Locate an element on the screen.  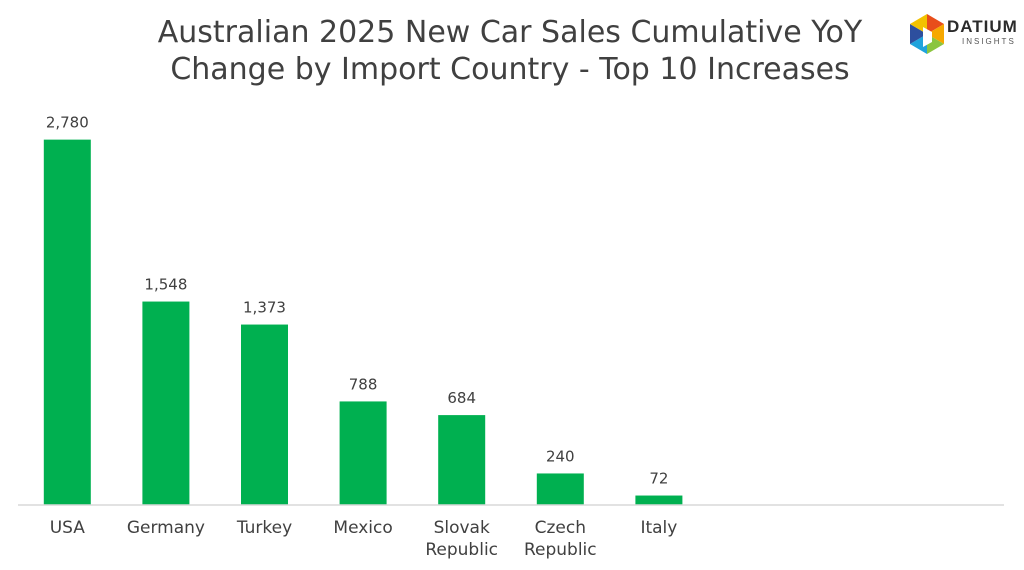
category-label: Slovak Republic is located at coordinates (461, 539).